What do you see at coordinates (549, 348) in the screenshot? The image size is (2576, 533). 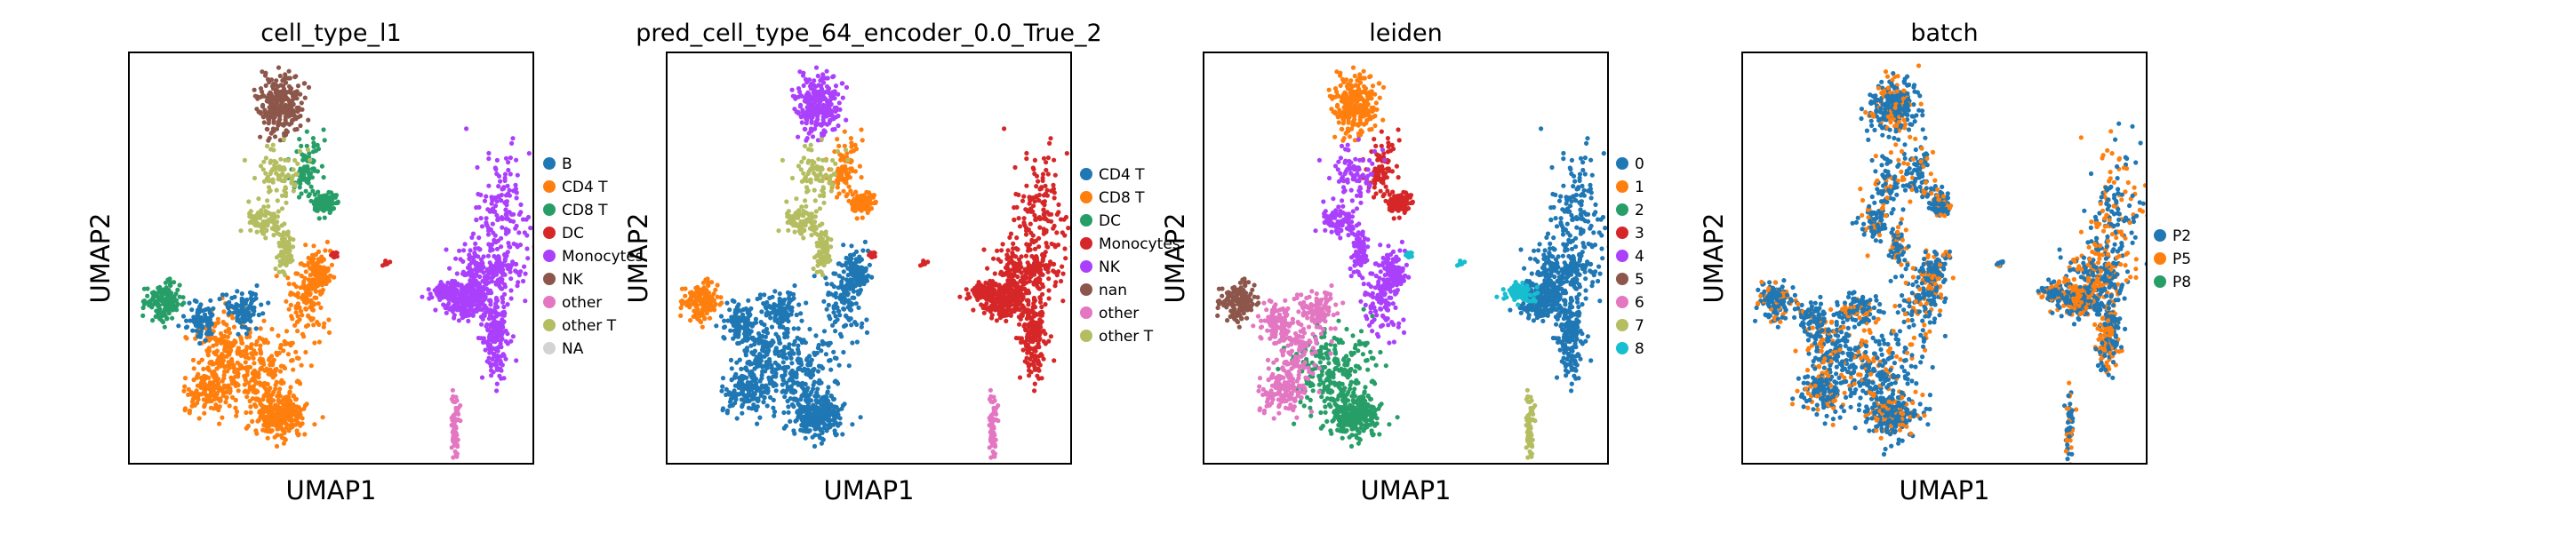 I see `legend-marker` at bounding box center [549, 348].